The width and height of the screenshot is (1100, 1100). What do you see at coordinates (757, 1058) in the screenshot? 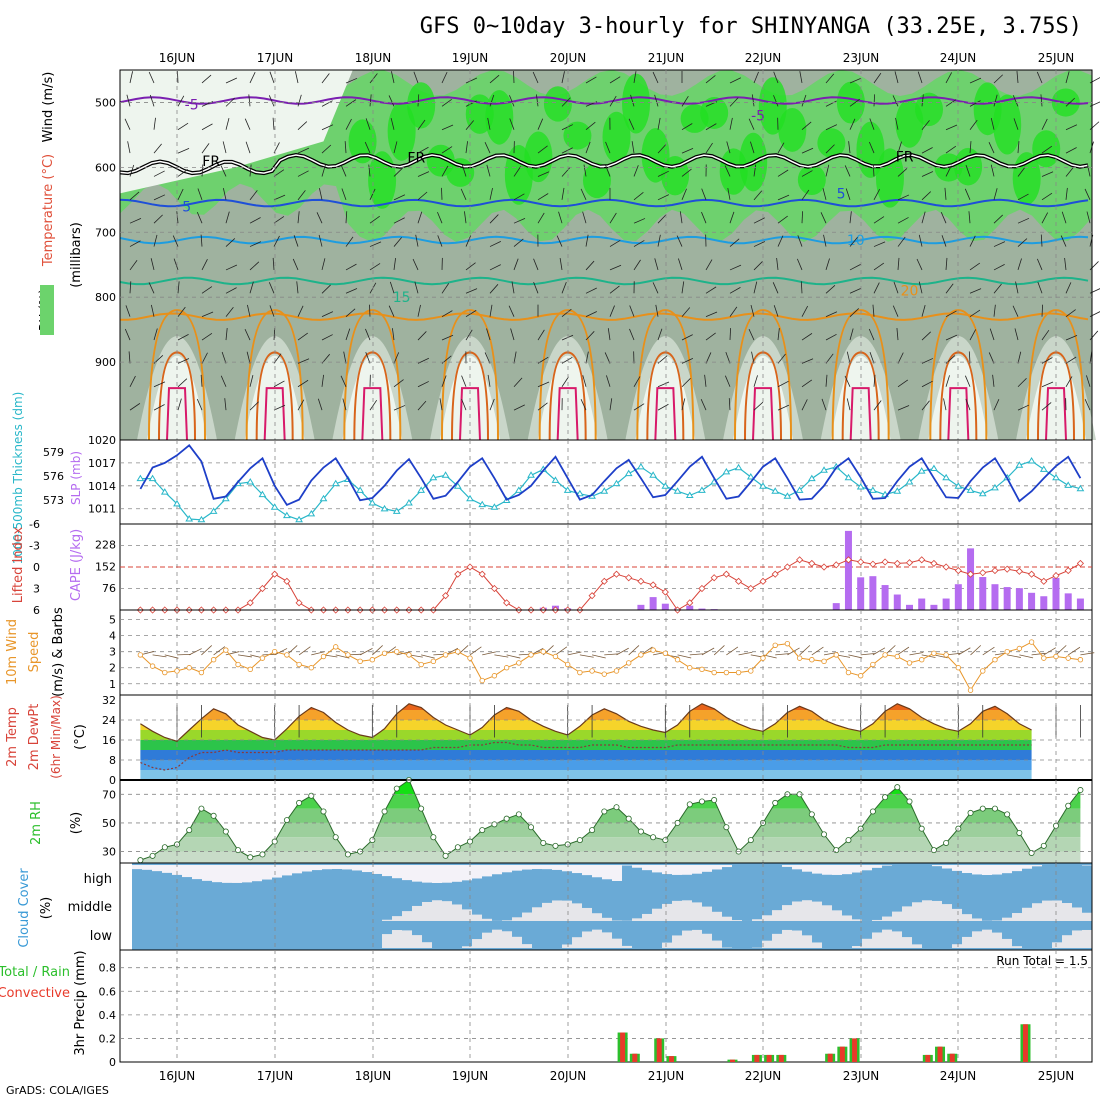
I see `precip-convective-bar` at bounding box center [757, 1058].